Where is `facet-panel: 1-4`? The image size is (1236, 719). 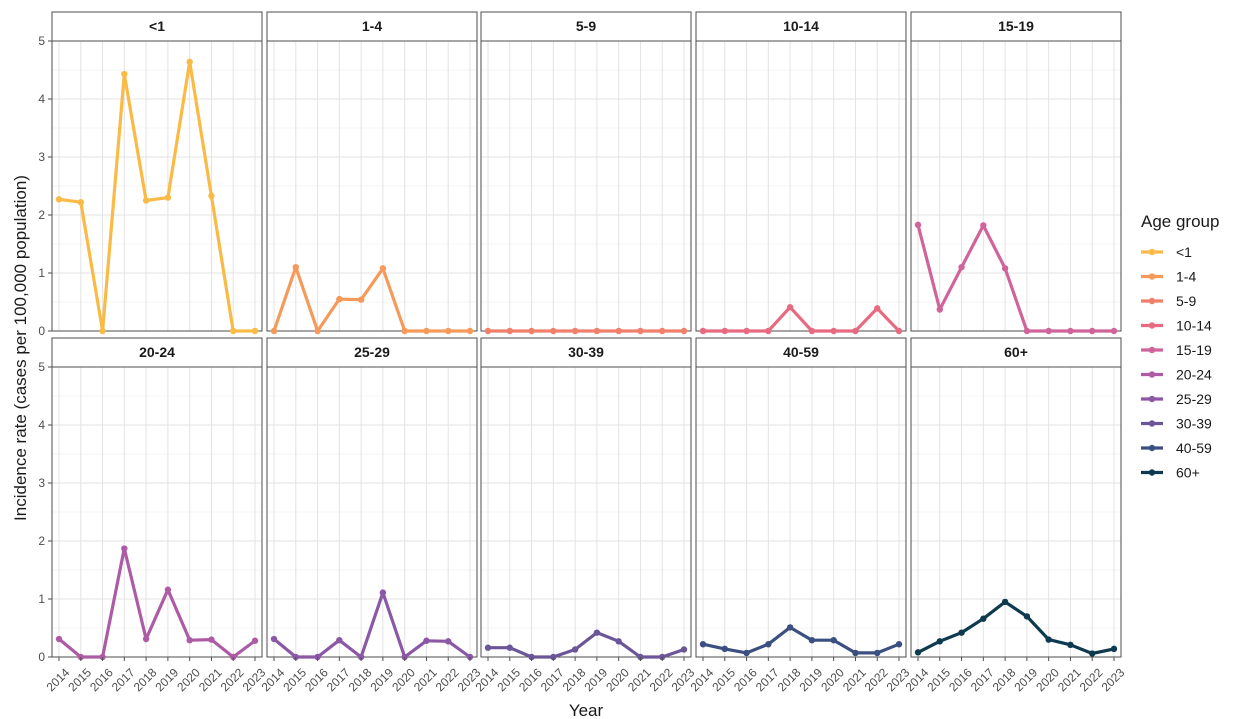 facet-panel: 1-4 is located at coordinates (372, 173).